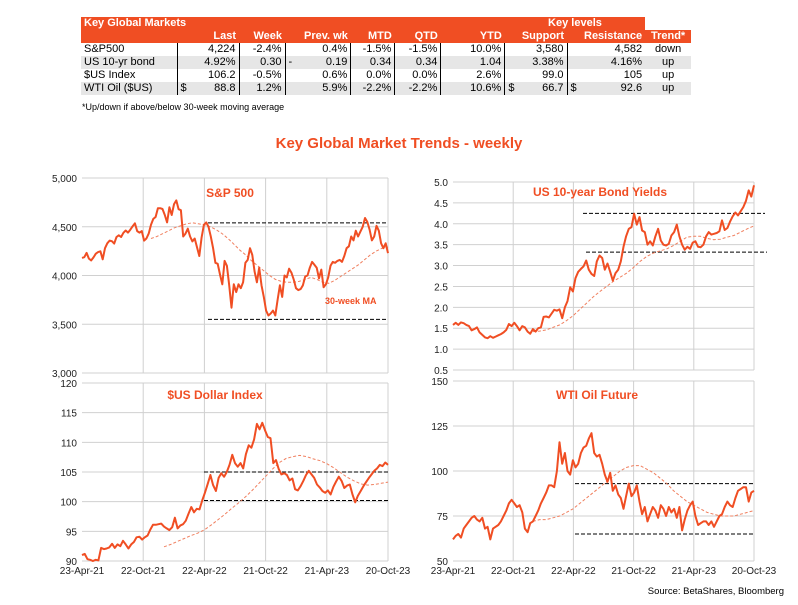 This screenshot has width=798, height=605. Describe the element at coordinates (441, 204) in the screenshot. I see `y-tick-label: 4.5` at that location.